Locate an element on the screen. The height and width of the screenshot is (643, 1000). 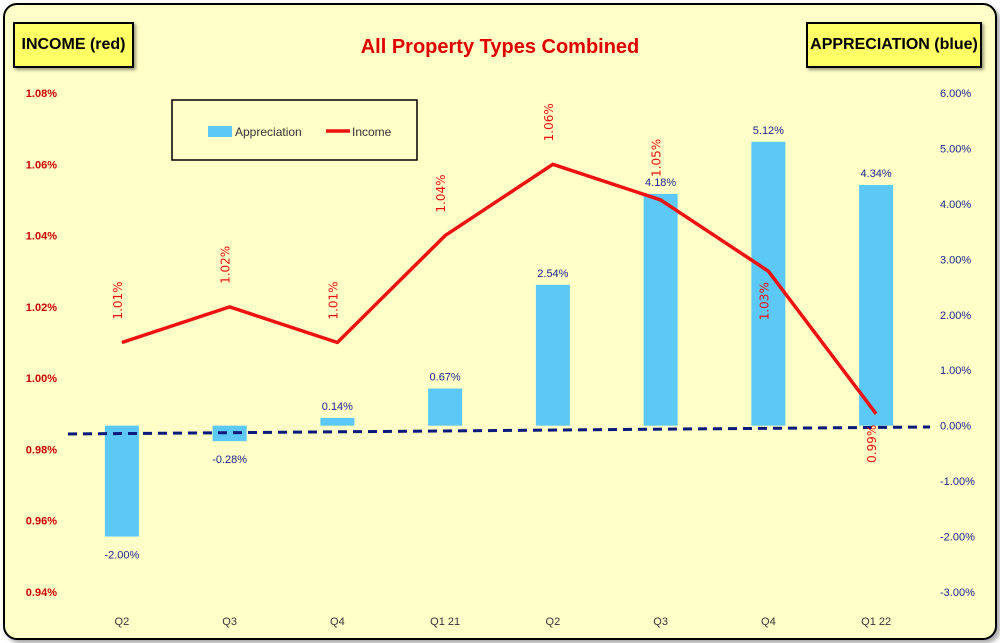
appreciation-data-label: 0.67% is located at coordinates (445, 378).